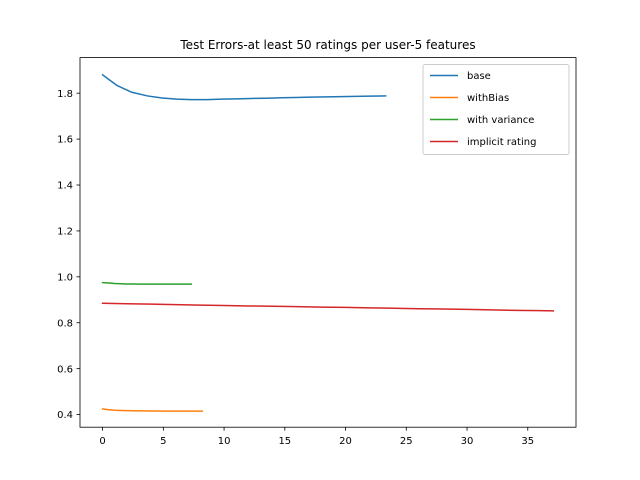 This screenshot has height=480, width=640. What do you see at coordinates (65, 94) in the screenshot?
I see `y-tick-label-7: 1.8` at bounding box center [65, 94].